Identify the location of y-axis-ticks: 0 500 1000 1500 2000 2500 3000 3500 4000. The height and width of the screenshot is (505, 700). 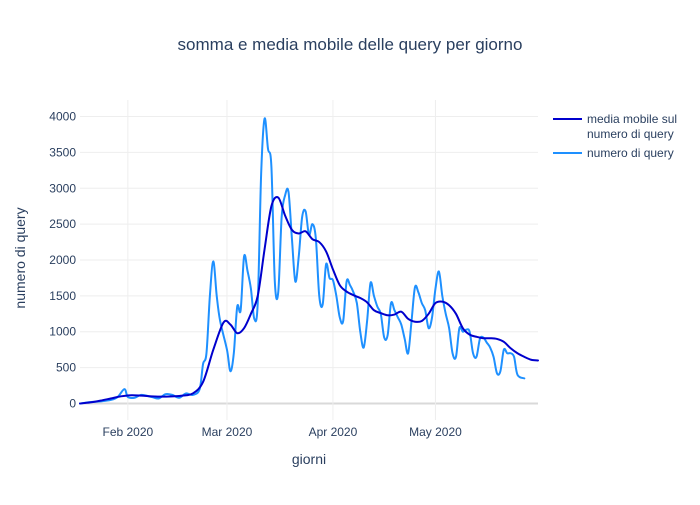
(62, 260).